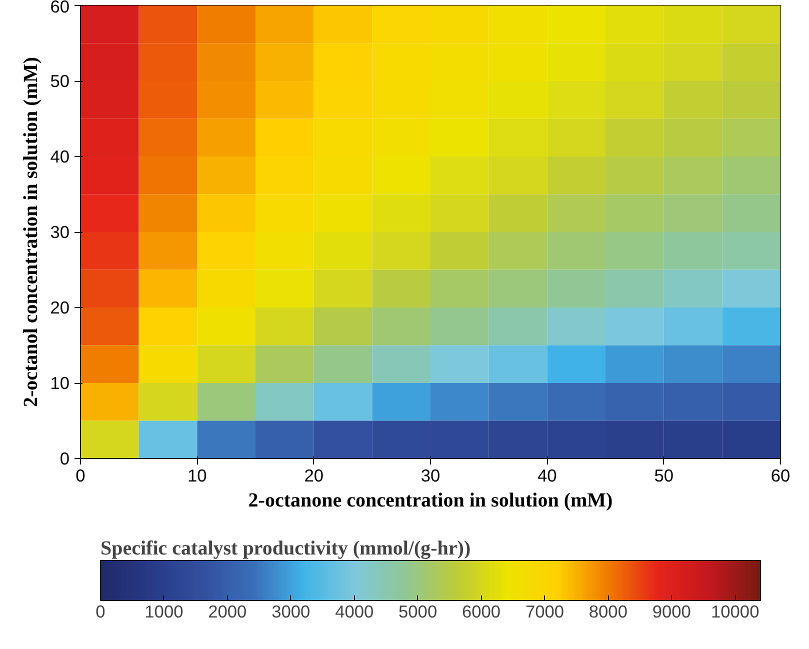 This screenshot has width=809, height=649. Describe the element at coordinates (314, 476) in the screenshot. I see `x-tick-label: 20` at that location.